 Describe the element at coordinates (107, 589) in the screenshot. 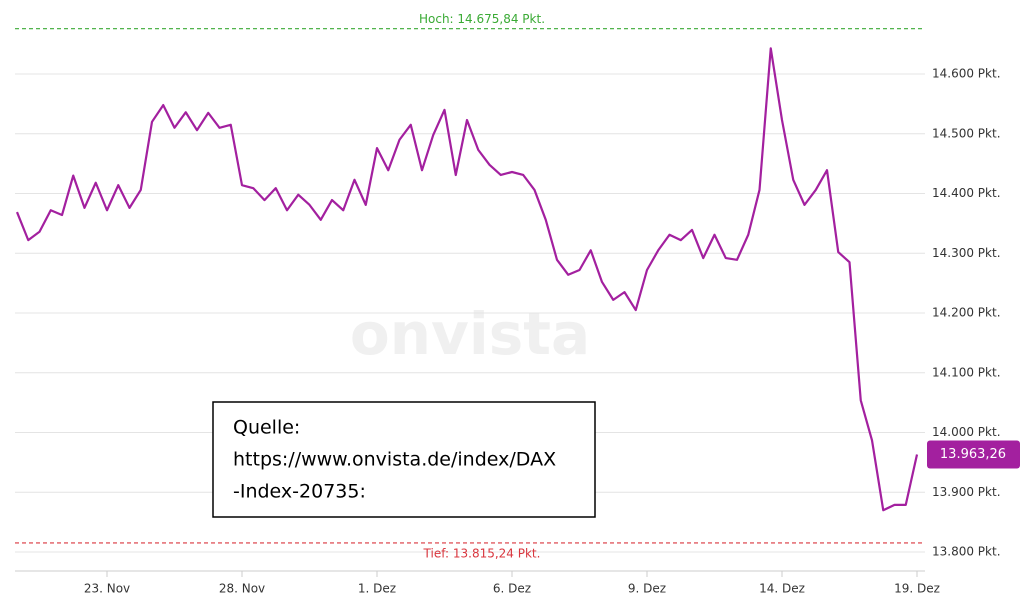

I see `x-tick-label: 23. Nov` at that location.